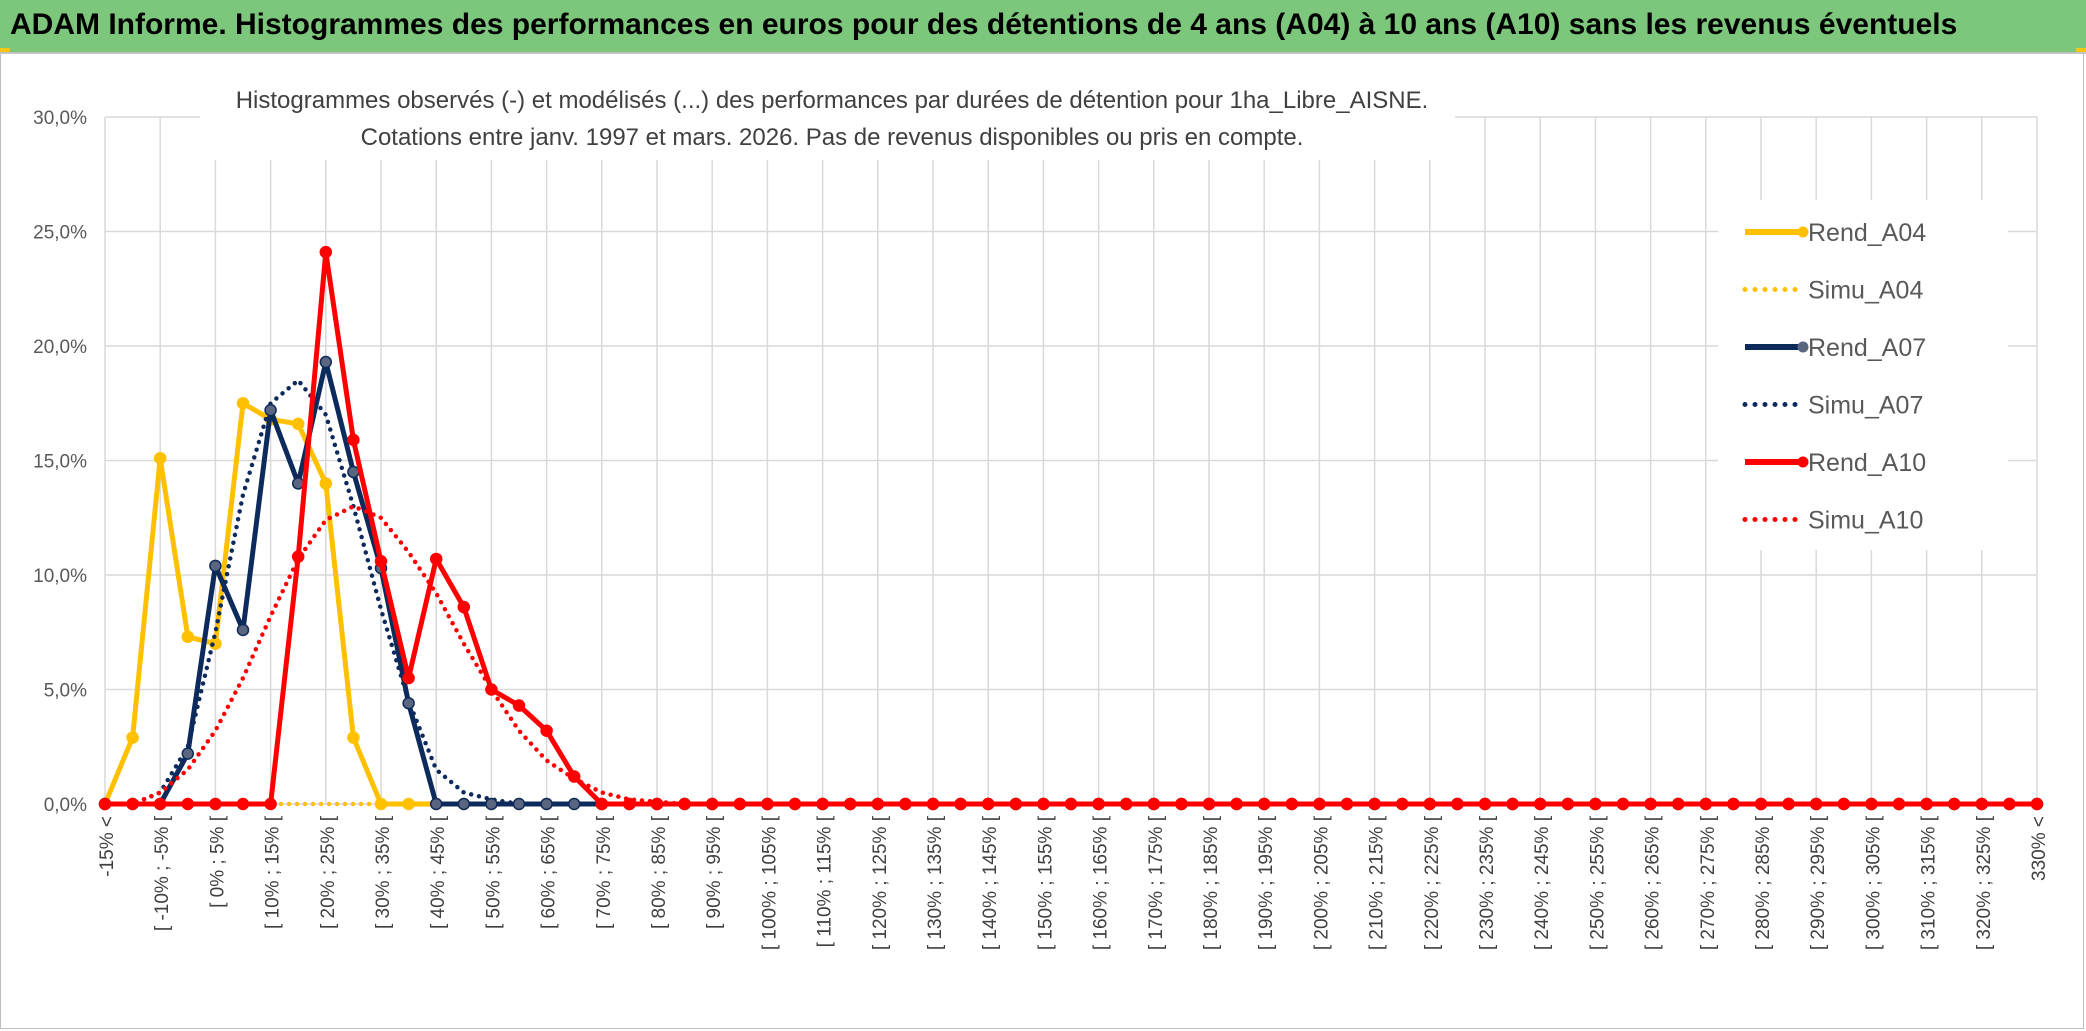 Image resolution: width=2086 pixels, height=1031 pixels. Describe the element at coordinates (1432, 882) in the screenshot. I see `x-tick-label: [ 220% ; 225% [` at that location.